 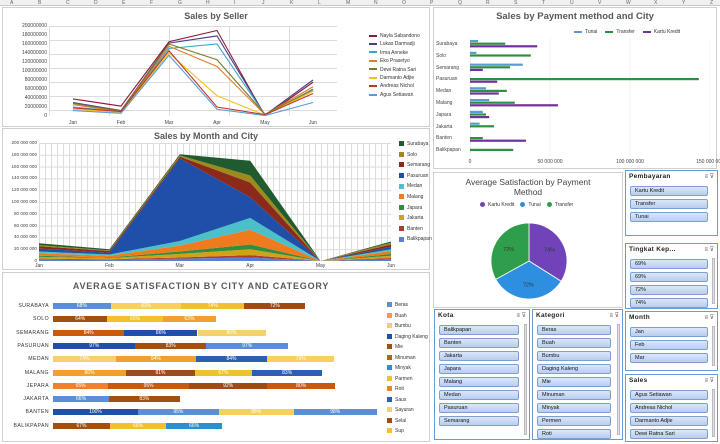 What do you see at coordinates (80, 319) in the screenshot?
I see `bar-segment: 64%` at bounding box center [80, 319].